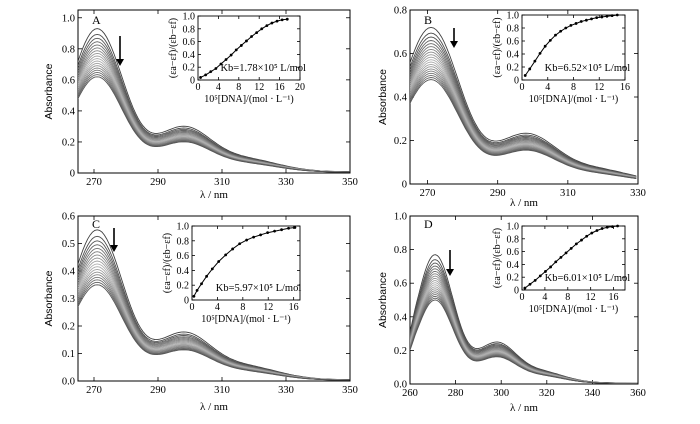 This screenshot has width=700, height=424. What do you see at coordinates (158, 182) in the screenshot?
I see `x-tick-label: 290` at bounding box center [158, 182].